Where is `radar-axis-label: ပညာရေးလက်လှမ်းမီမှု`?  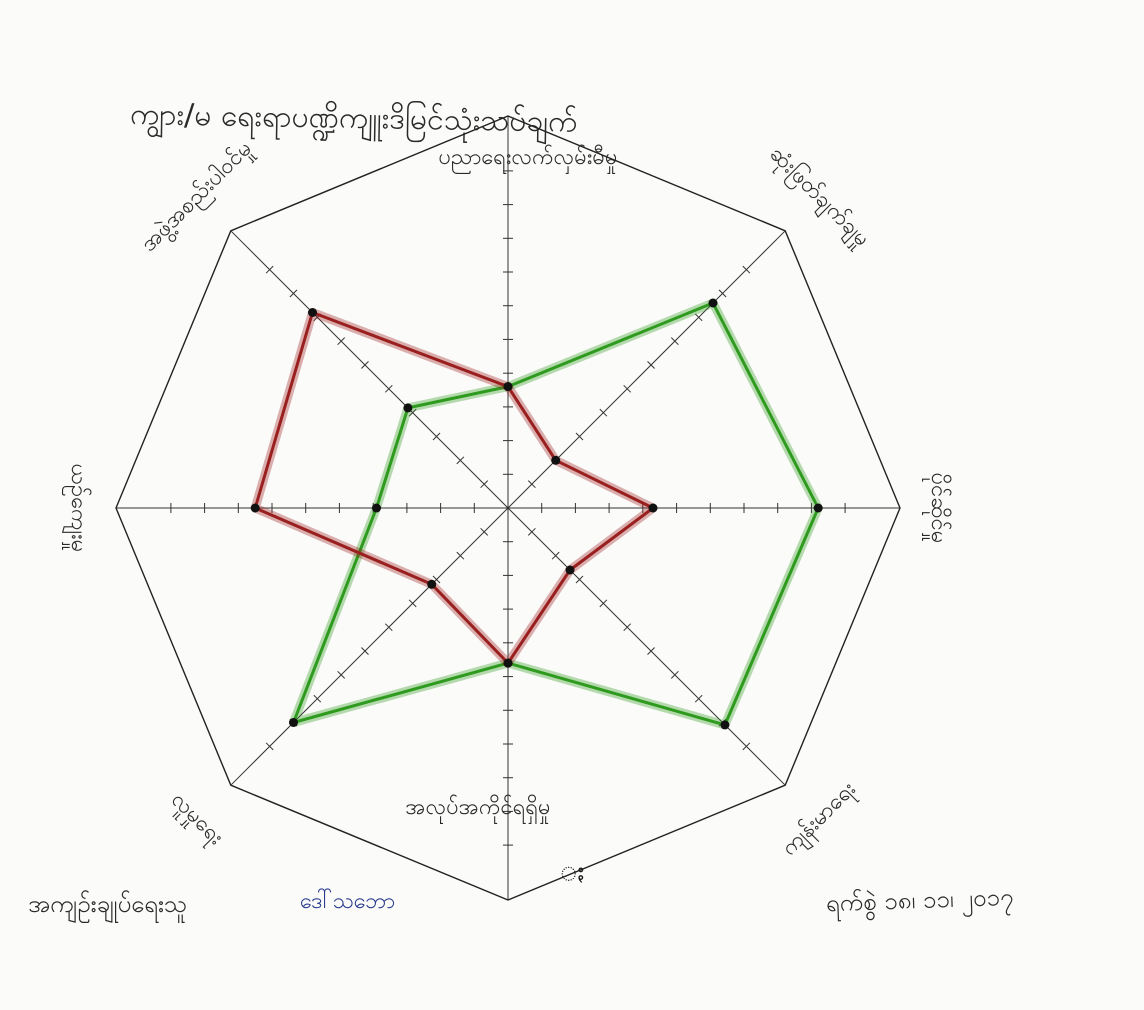 radar-axis-label: ပညာရေးလက်လှမ်းမီမှု is located at coordinates (527, 159).